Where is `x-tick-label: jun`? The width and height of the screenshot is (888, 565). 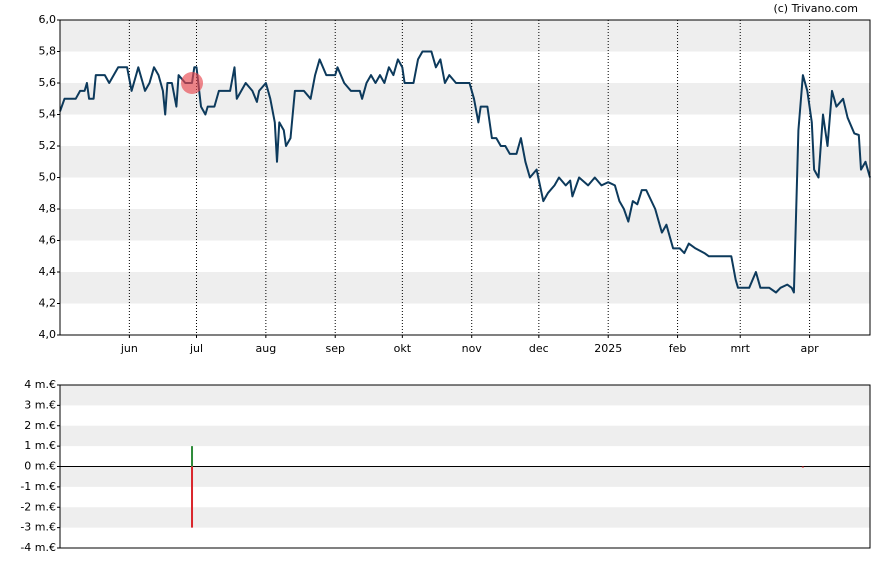
x-tick-label: jun is located at coordinates (129, 348).